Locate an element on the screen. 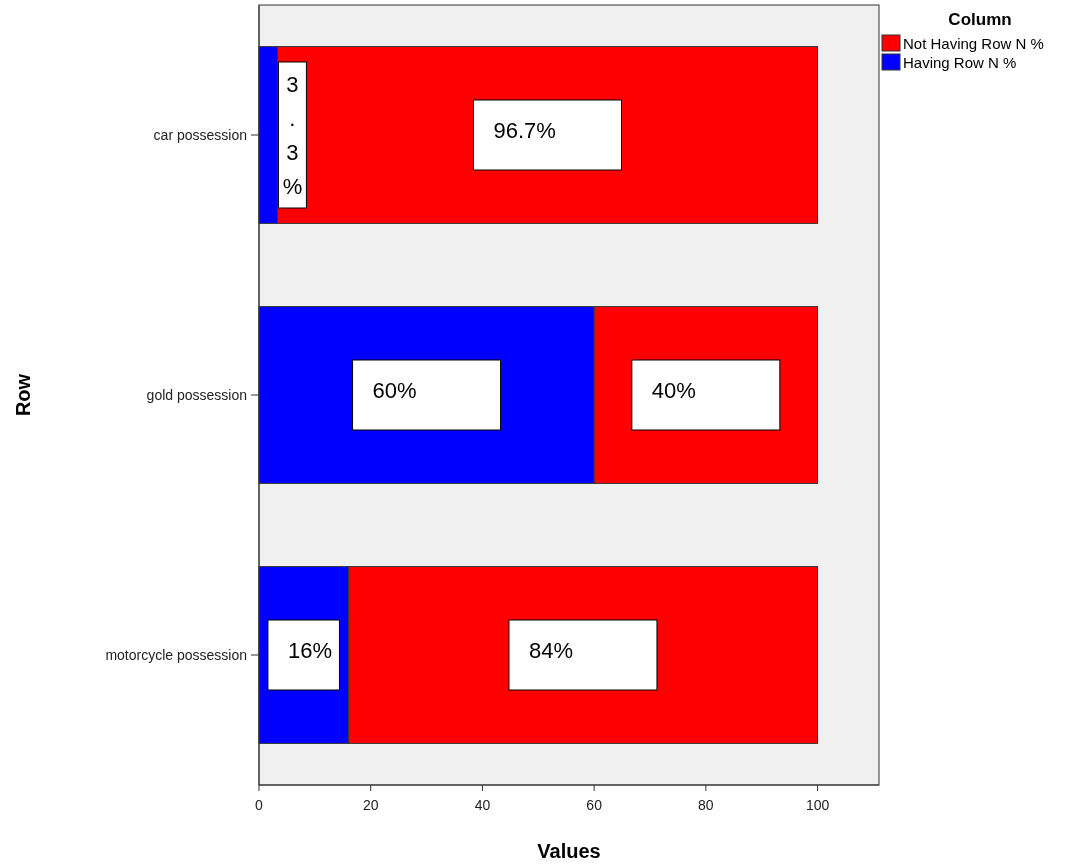 Image resolution: width=1085 pixels, height=865 pixels. y-axis-title: Row is located at coordinates (23, 395).